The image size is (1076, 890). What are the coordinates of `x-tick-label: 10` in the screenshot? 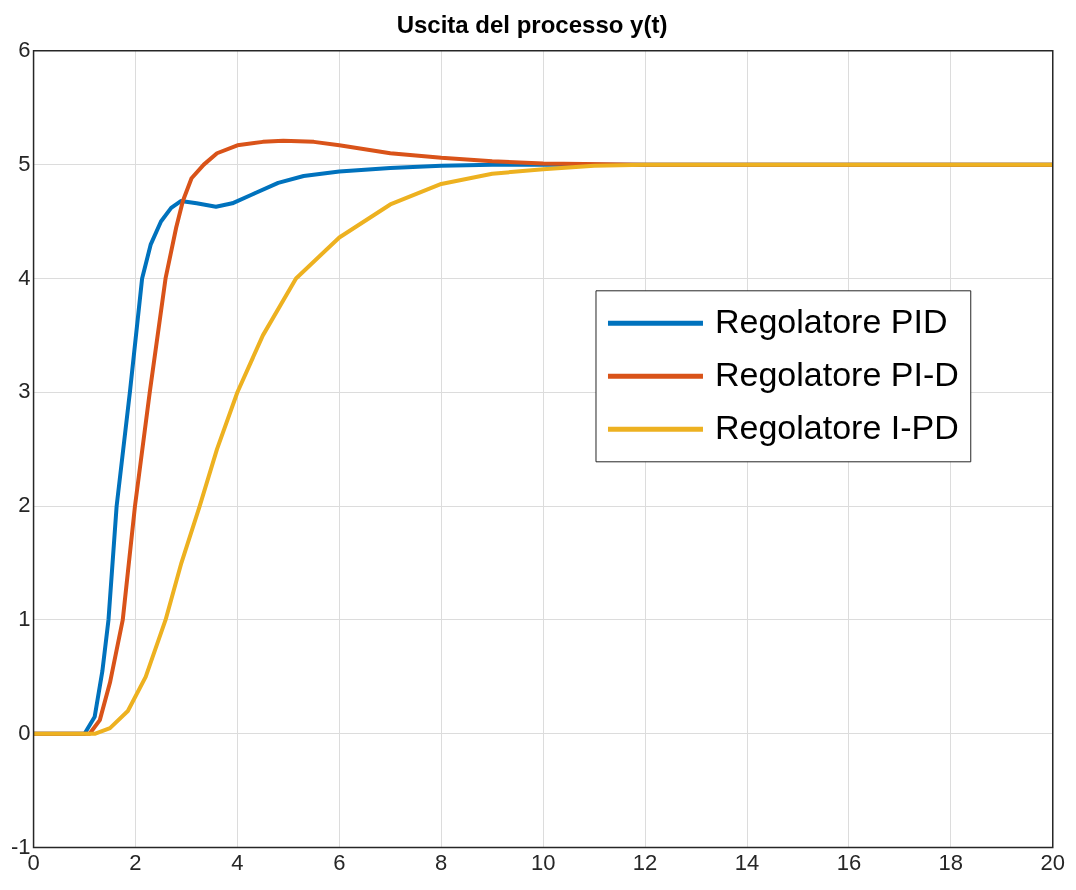 It's located at (543, 862).